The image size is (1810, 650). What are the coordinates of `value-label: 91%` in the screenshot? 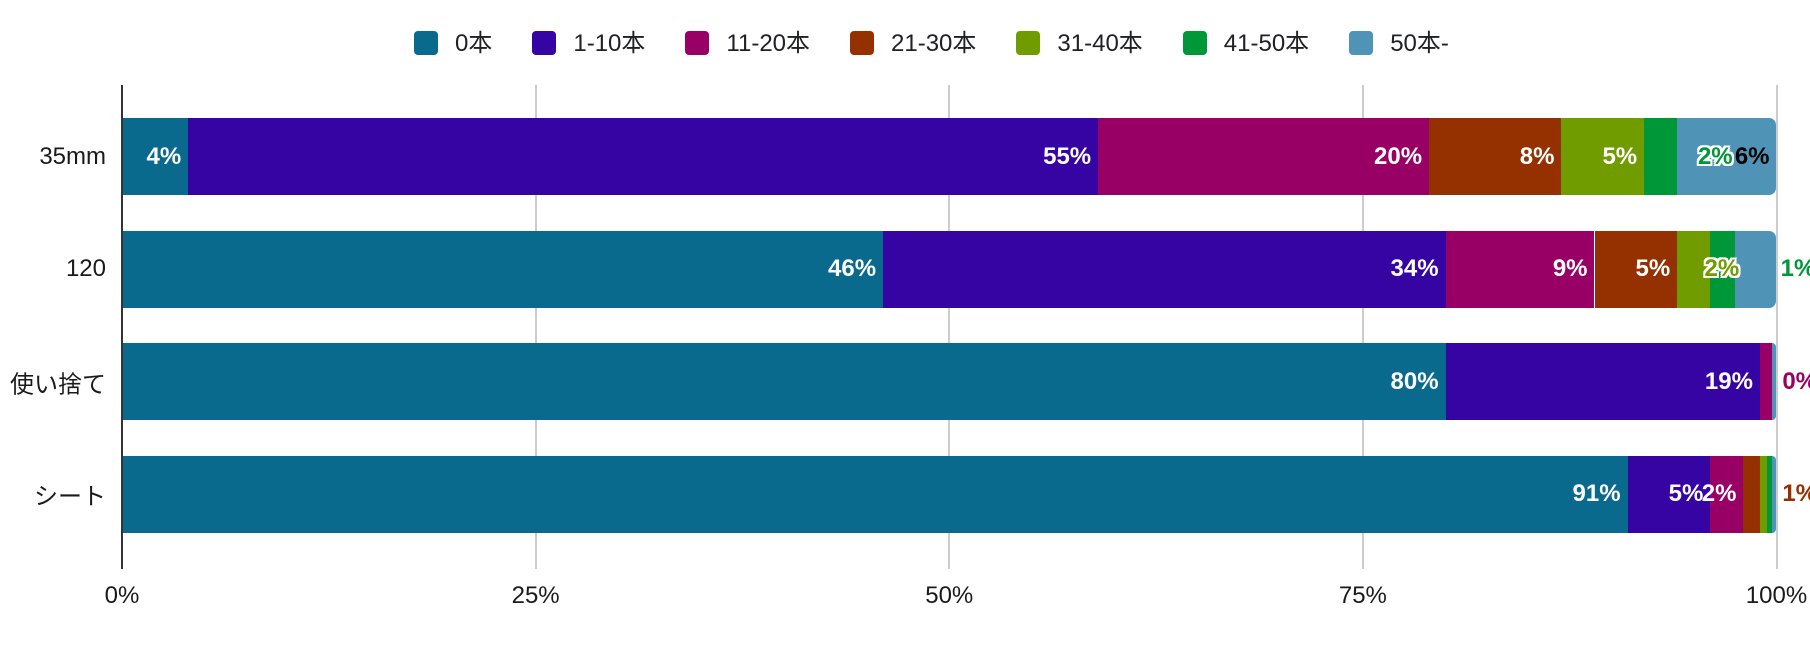 It's located at (1596, 493).